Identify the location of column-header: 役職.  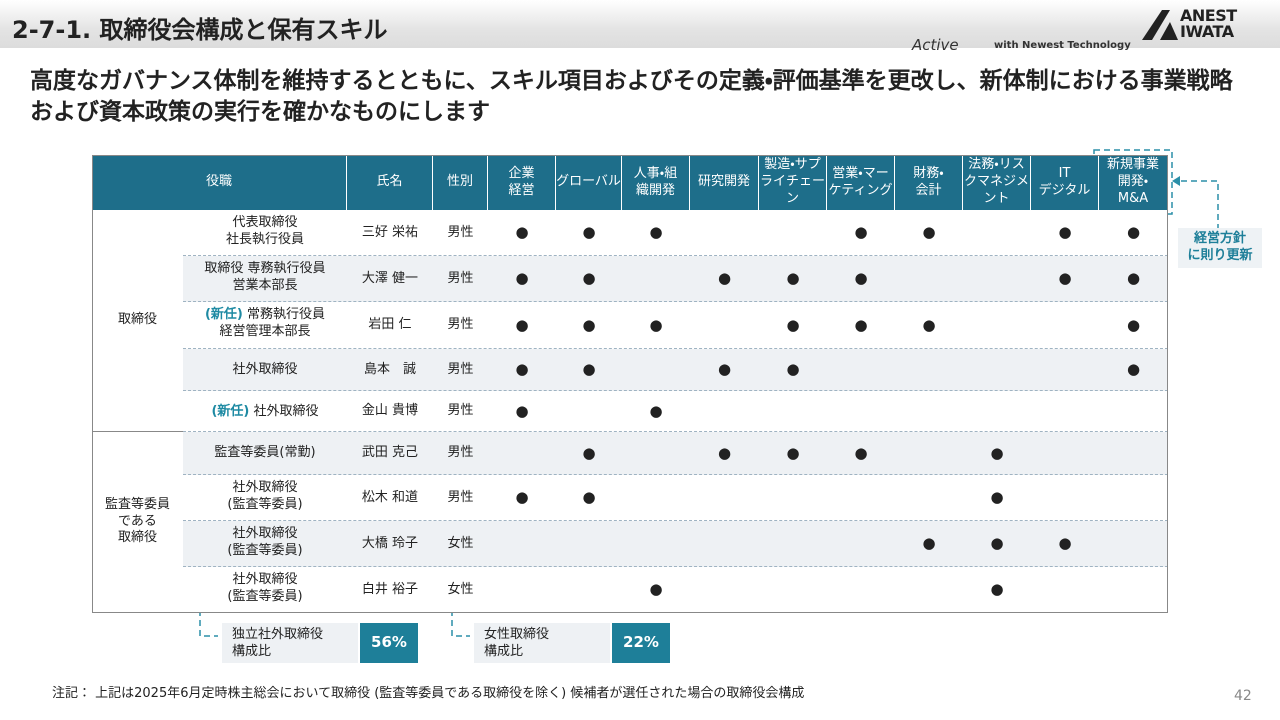
(219, 182).